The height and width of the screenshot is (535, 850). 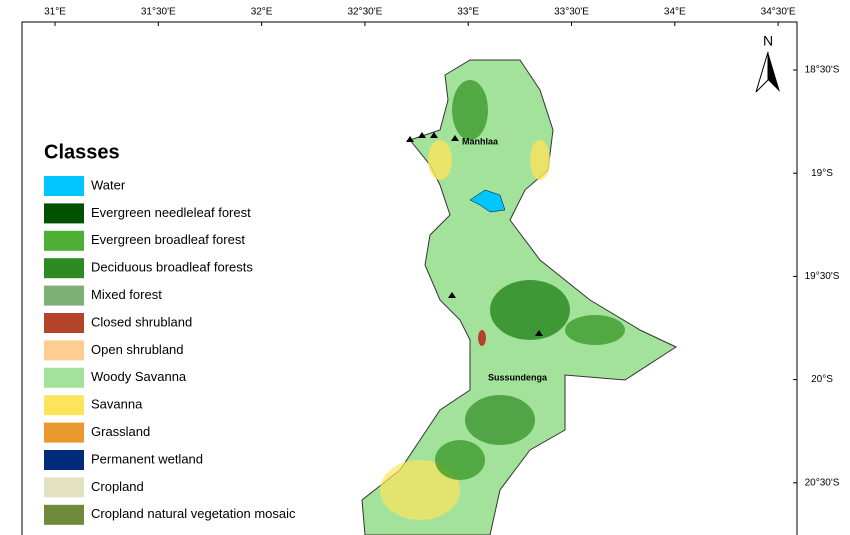 What do you see at coordinates (139, 376) in the screenshot?
I see `legend-label: Woody Savanna` at bounding box center [139, 376].